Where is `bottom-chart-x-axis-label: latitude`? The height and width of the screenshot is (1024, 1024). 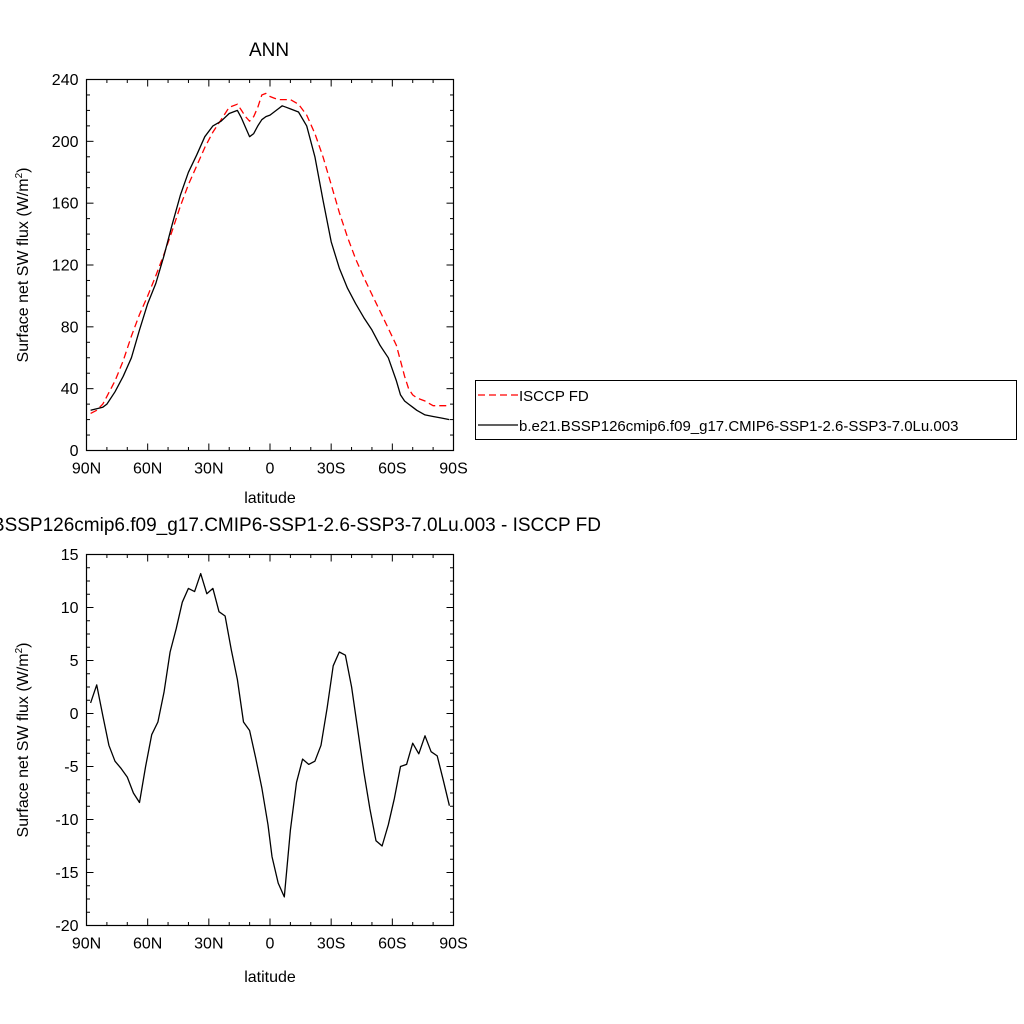 bottom-chart-x-axis-label: latitude is located at coordinates (270, 977).